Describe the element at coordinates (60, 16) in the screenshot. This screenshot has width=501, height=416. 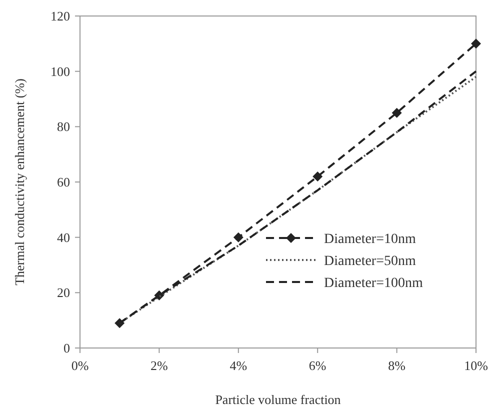
I see `y-tick-label: 120` at that location.